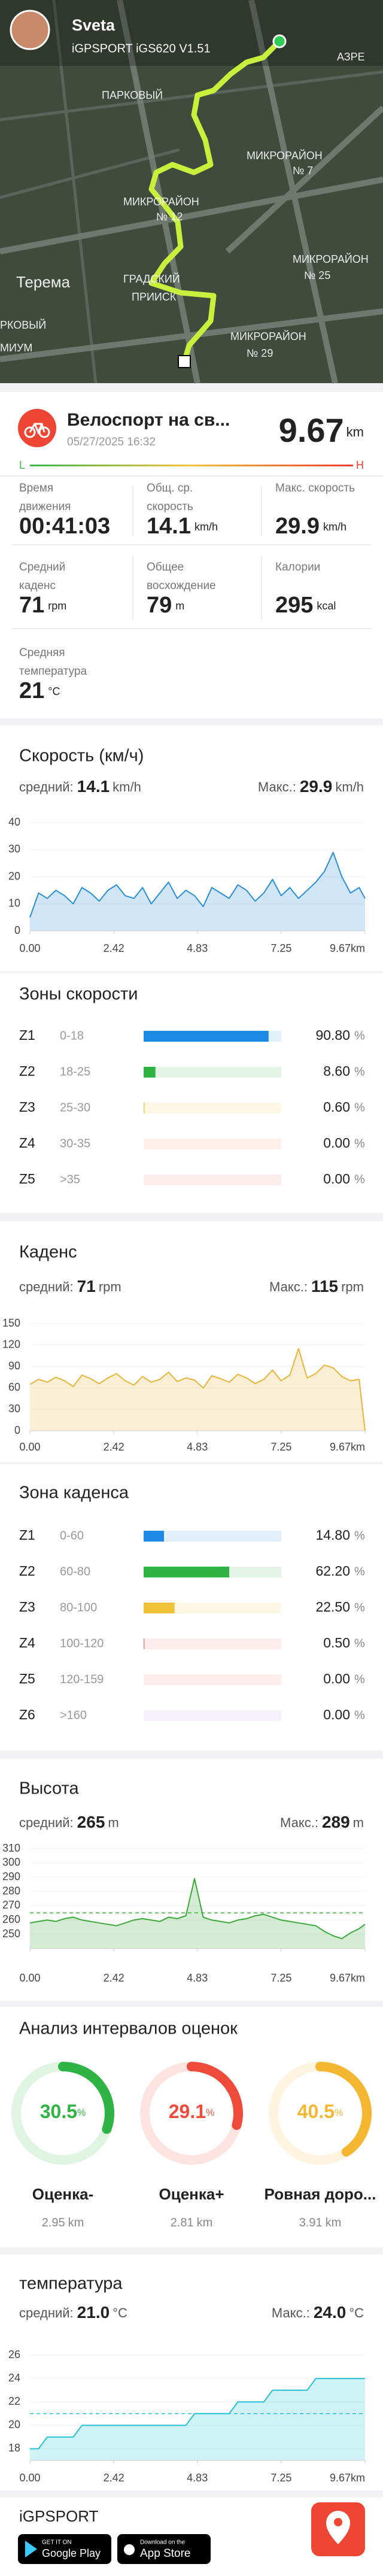 This screenshot has width=383, height=2576. Describe the element at coordinates (14, 903) in the screenshot. I see `y-tick-label: 10` at that location.